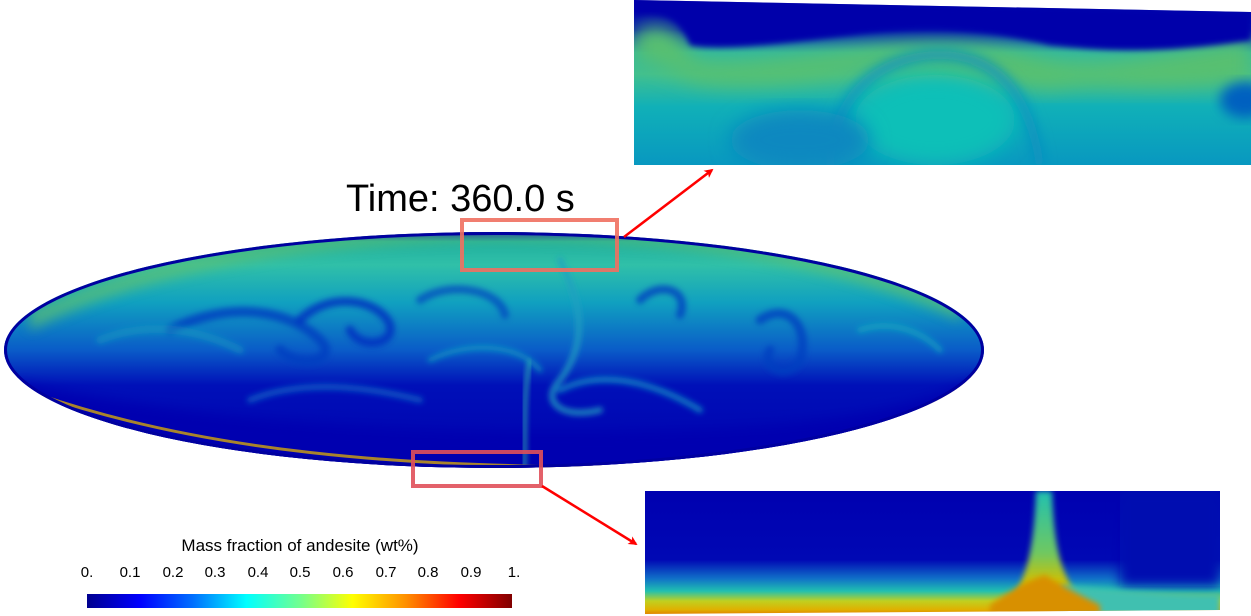  Describe the element at coordinates (477, 469) in the screenshot. I see `zoom-box-bottom` at that location.